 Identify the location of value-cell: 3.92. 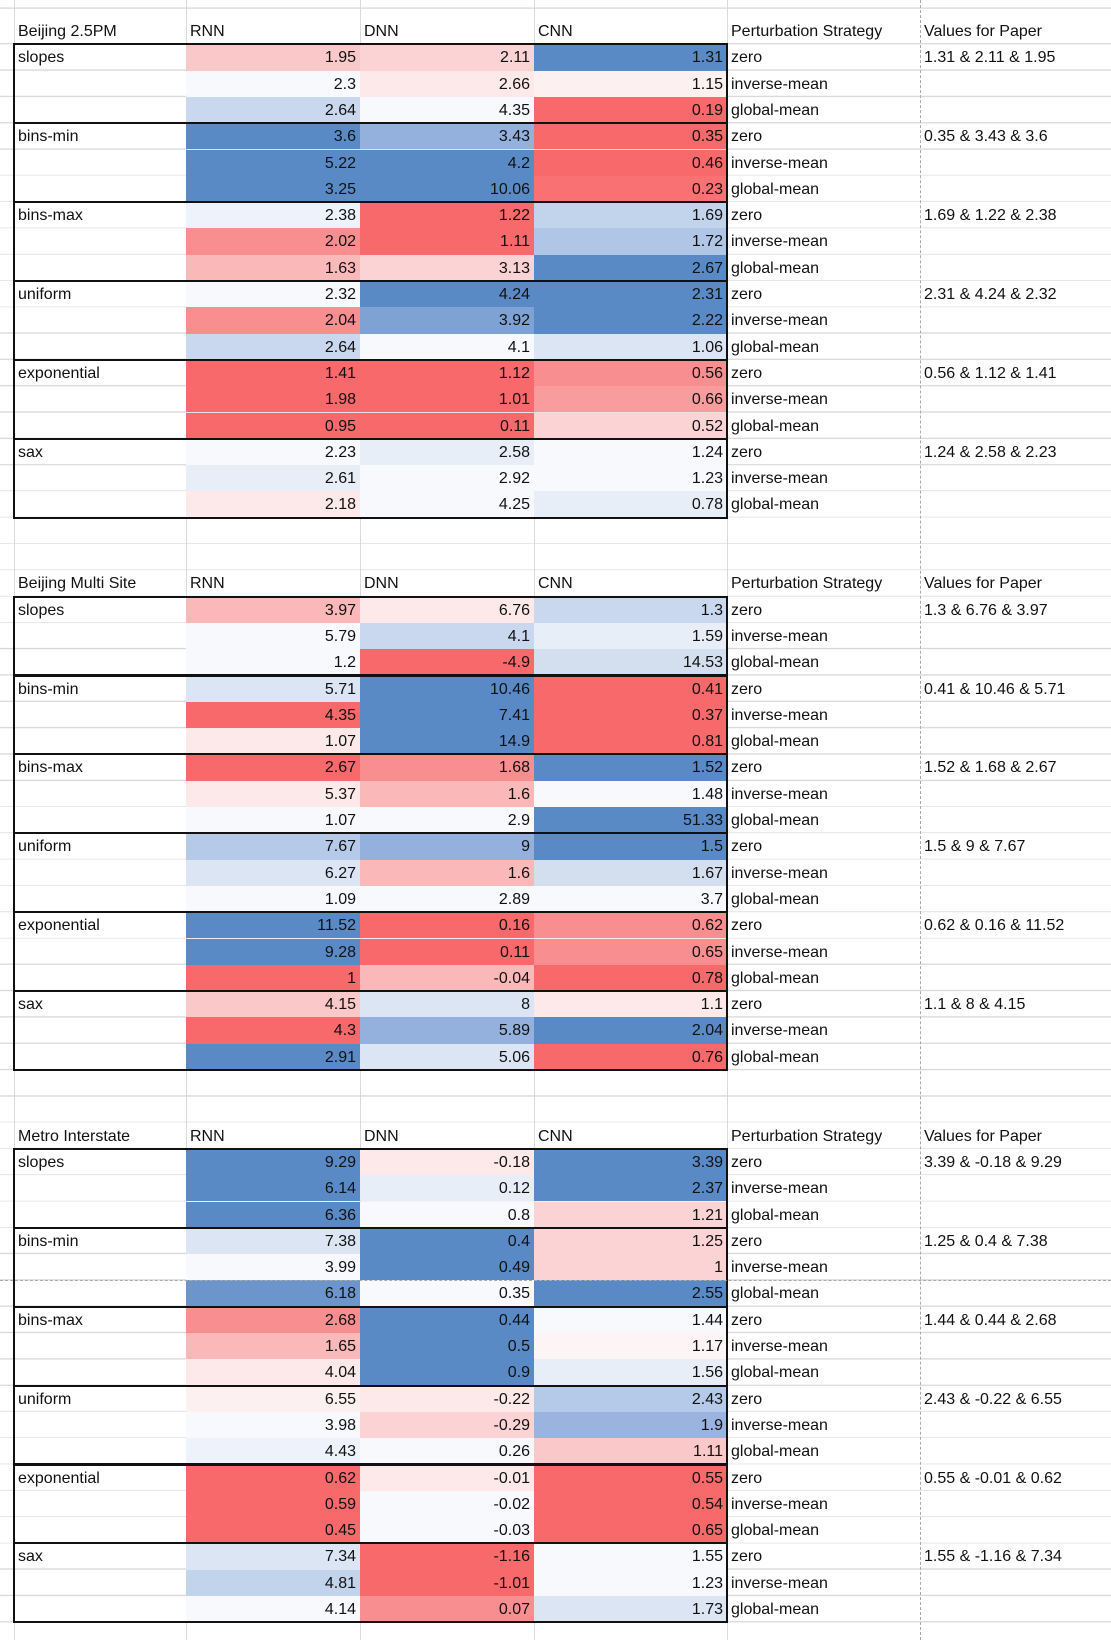
(447, 320).